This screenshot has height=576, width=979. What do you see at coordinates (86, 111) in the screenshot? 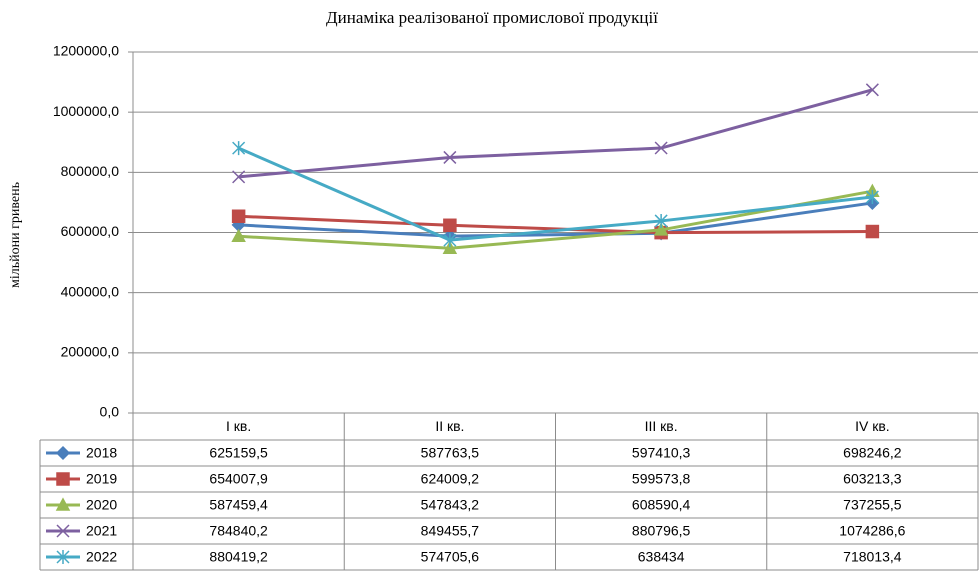
I see `y-tick-label: 1000000,0` at bounding box center [86, 111].